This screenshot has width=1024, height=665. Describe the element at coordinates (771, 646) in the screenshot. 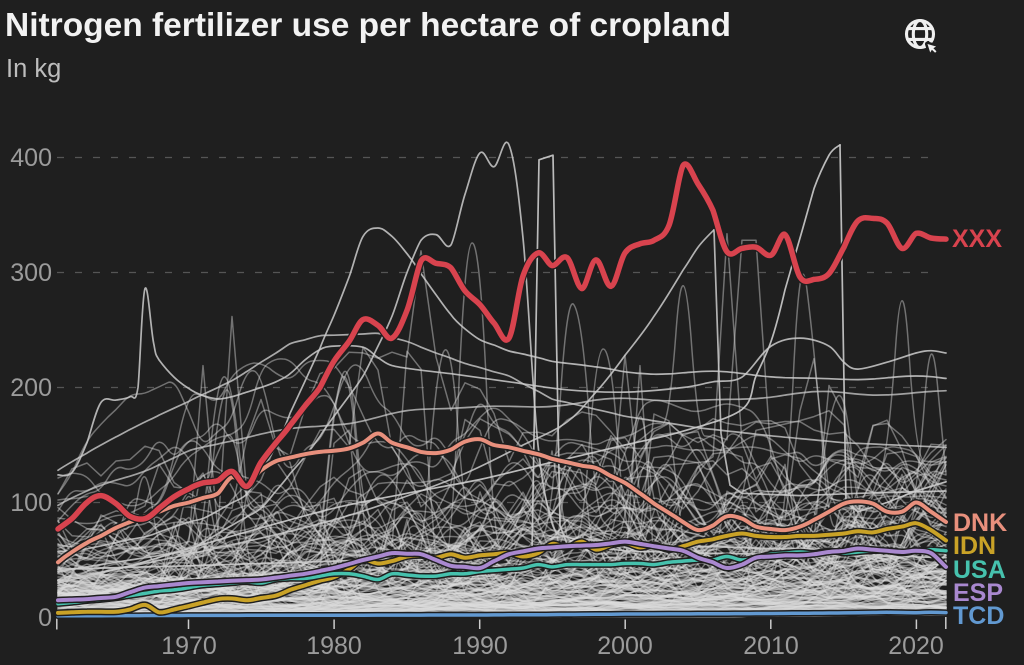

I see `svg-text: 2010` at that location.